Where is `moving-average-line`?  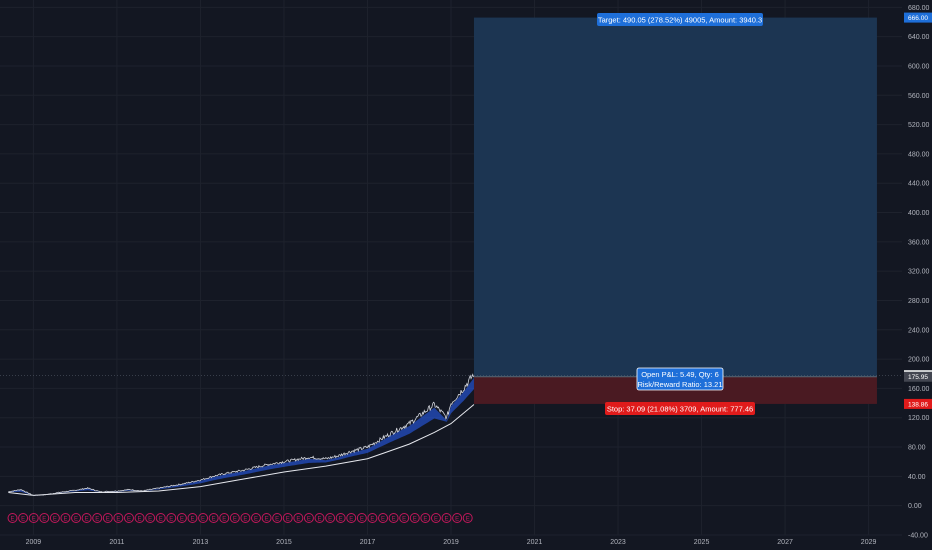
moving-average-line is located at coordinates (241, 450).